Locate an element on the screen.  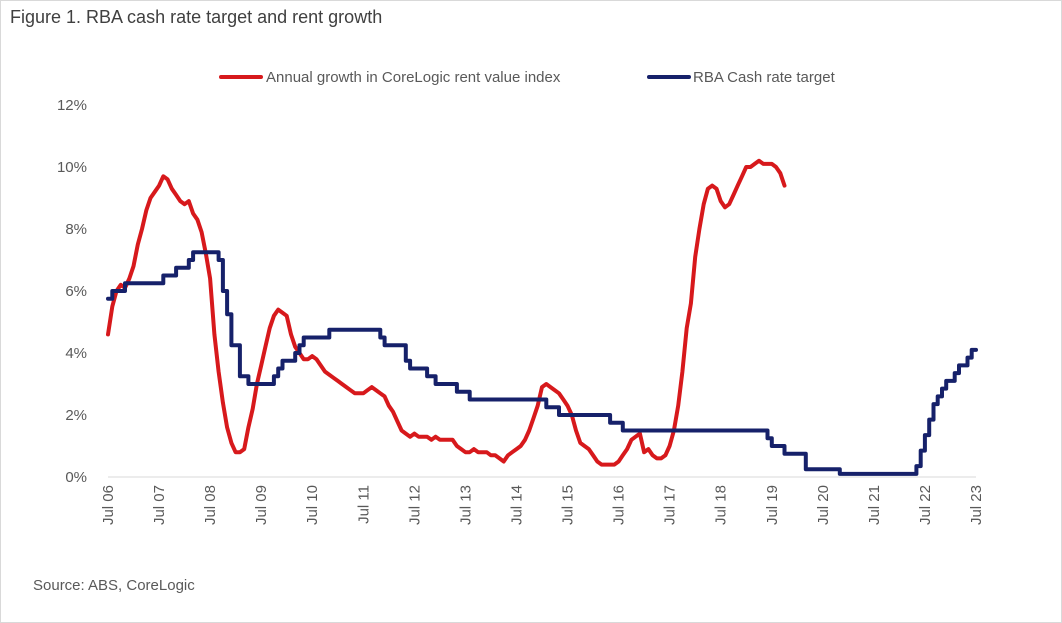
x-tick-label: Jul 18 is located at coordinates (721, 505).